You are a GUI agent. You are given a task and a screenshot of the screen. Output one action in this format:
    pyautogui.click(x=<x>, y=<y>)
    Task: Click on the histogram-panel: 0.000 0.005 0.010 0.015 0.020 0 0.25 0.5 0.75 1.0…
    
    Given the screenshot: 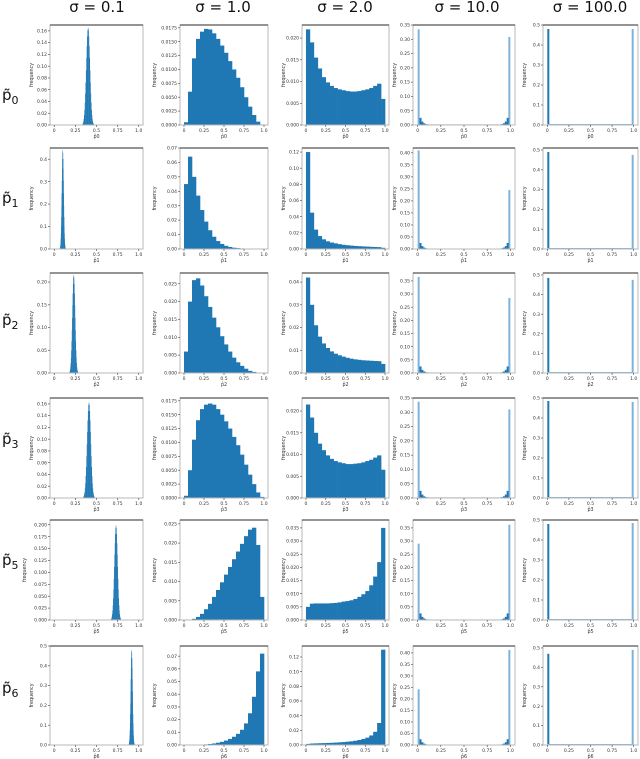 What is the action you would take?
    pyautogui.click(x=335, y=455)
    